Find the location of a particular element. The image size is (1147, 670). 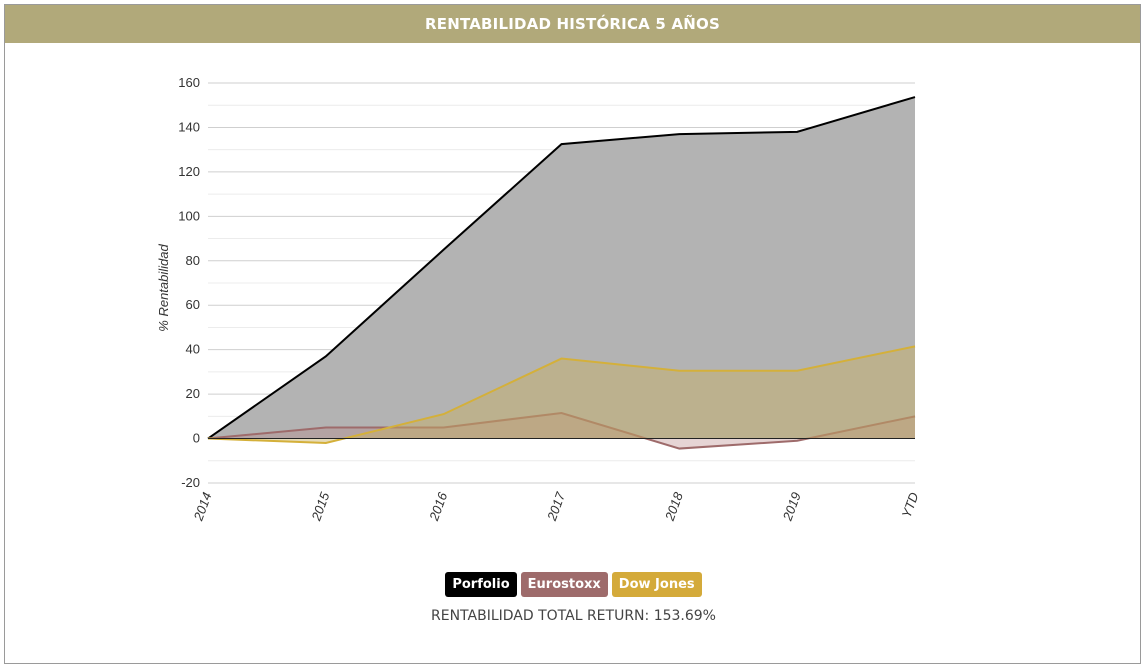

chart-title: RENTABILIDAD HISTÓRICA 5 AÑOS is located at coordinates (572, 24).